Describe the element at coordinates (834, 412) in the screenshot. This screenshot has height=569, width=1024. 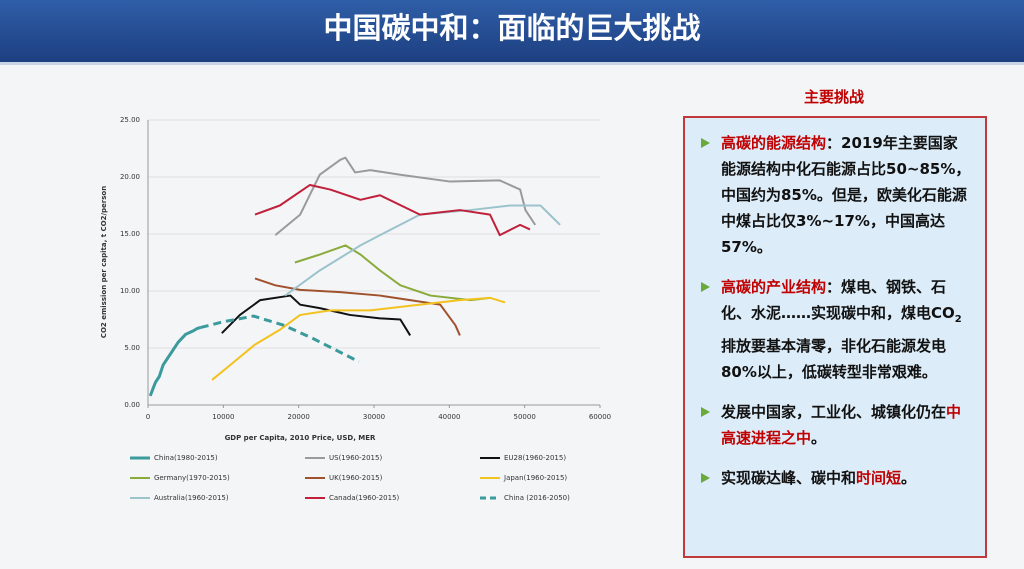
I see `bullet-text: 发展中国家，工业化、城镇化仍在` at that location.